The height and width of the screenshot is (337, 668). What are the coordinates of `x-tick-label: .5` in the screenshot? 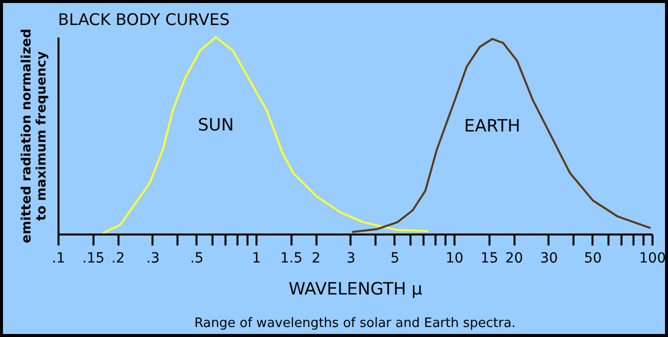 It's located at (197, 258).